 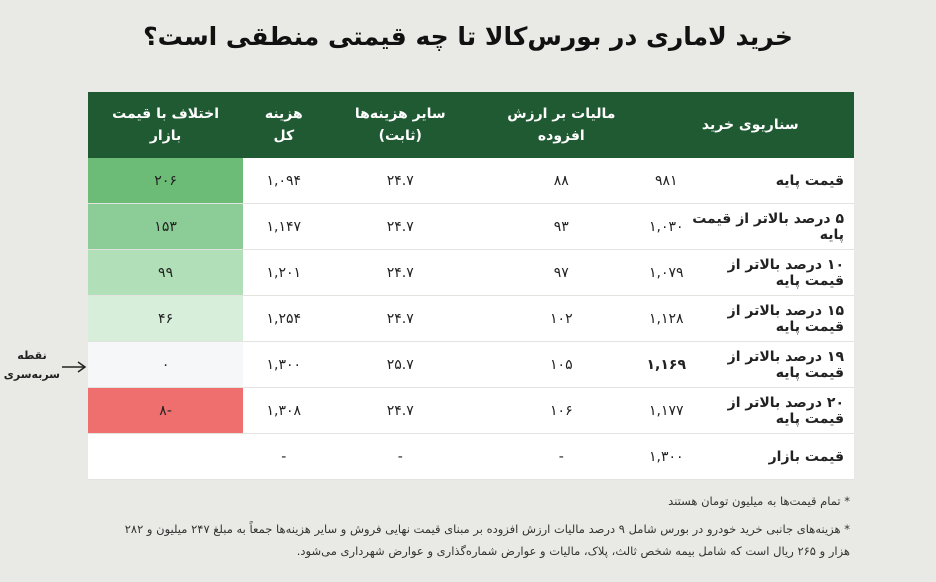 I want to click on cell: ۲۵.۷, so click(x=400, y=364).